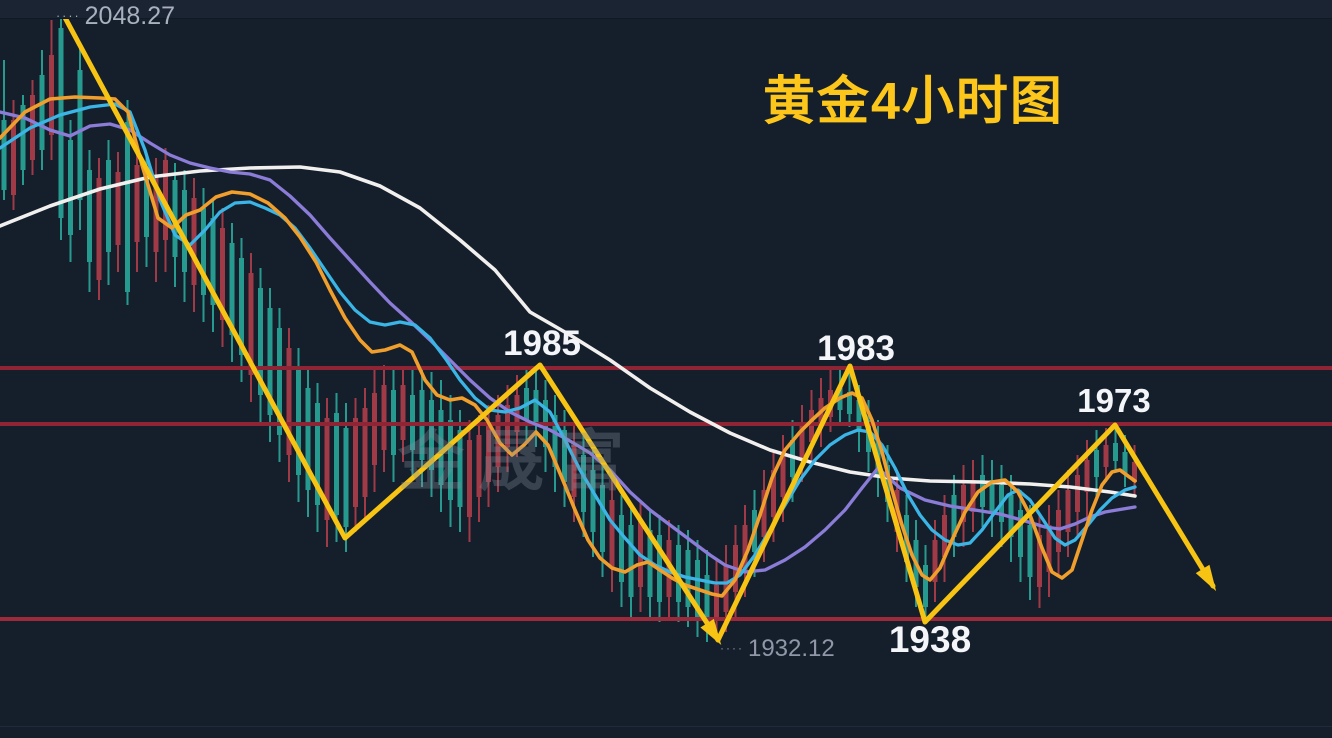 Image resolution: width=1332 pixels, height=738 pixels. What do you see at coordinates (791, 648) in the screenshot?
I see `price-label-text: 1932.12` at bounding box center [791, 648].